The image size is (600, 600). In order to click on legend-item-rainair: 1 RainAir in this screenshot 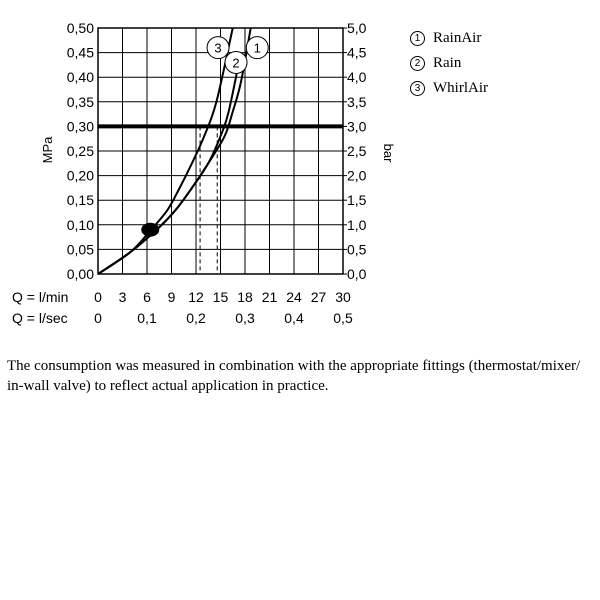, I will do `click(449, 38)`.